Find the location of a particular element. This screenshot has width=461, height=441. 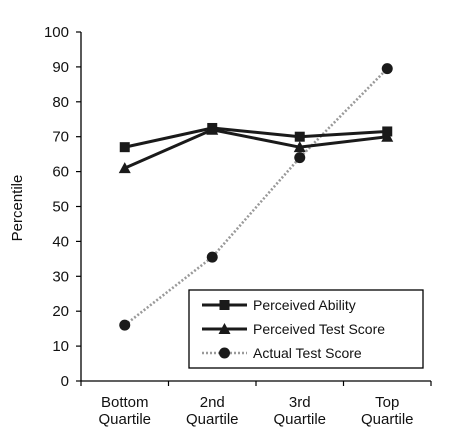

y-tick-label: 20 is located at coordinates (60, 311).